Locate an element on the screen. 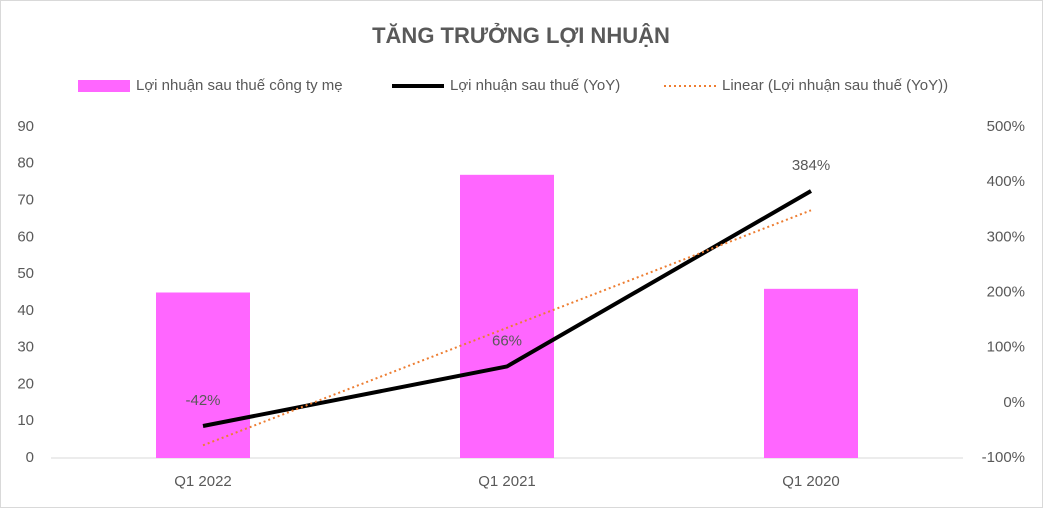  data-label: -42% is located at coordinates (202, 400).